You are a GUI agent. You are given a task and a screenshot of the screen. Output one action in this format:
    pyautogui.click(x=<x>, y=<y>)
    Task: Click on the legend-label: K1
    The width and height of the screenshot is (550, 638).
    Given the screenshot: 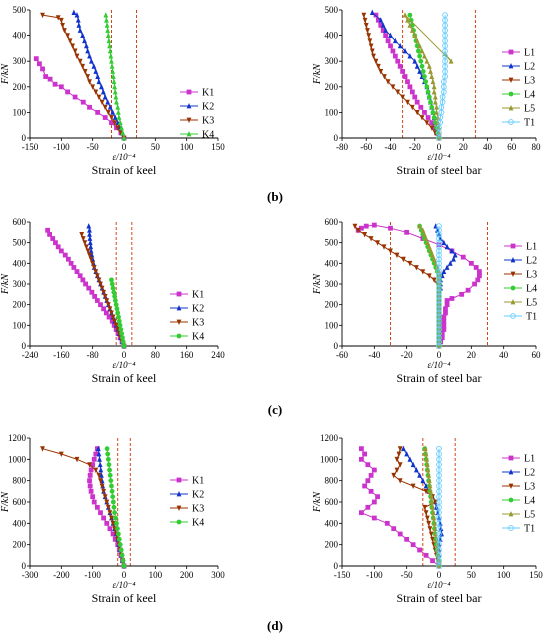 What is the action you would take?
    pyautogui.click(x=208, y=93)
    